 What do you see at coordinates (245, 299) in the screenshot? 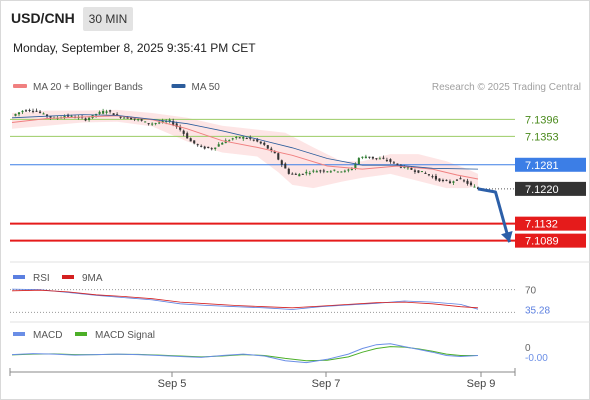
I see `rsi-ma-line` at bounding box center [245, 299].